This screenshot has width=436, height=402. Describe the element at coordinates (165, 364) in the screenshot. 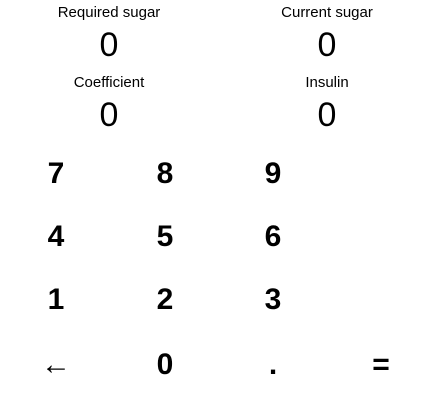

I see `key-0: 0` at that location.